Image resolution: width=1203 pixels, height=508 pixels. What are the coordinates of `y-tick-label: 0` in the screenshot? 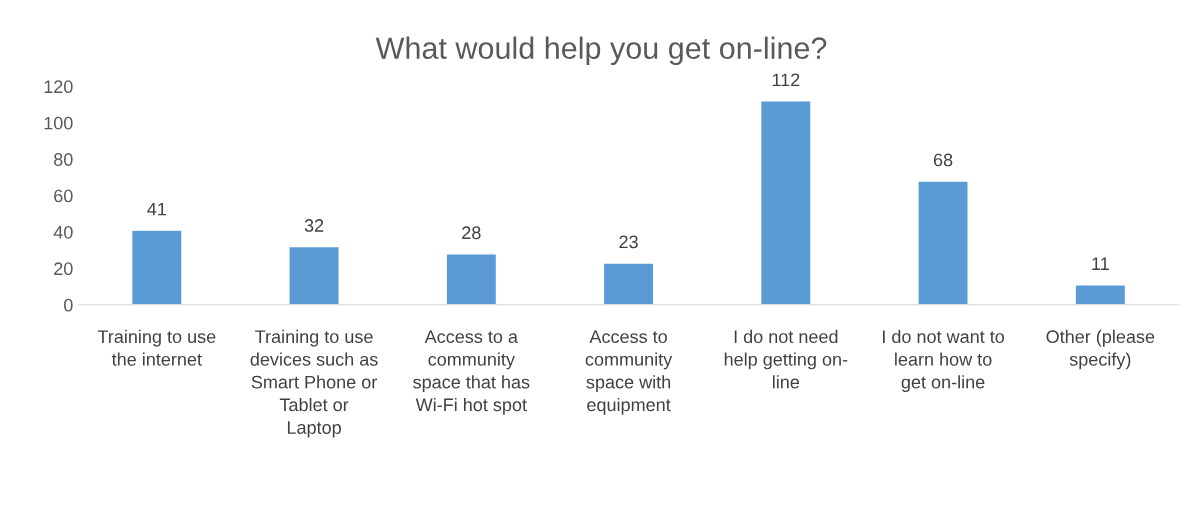 It's located at (68, 305).